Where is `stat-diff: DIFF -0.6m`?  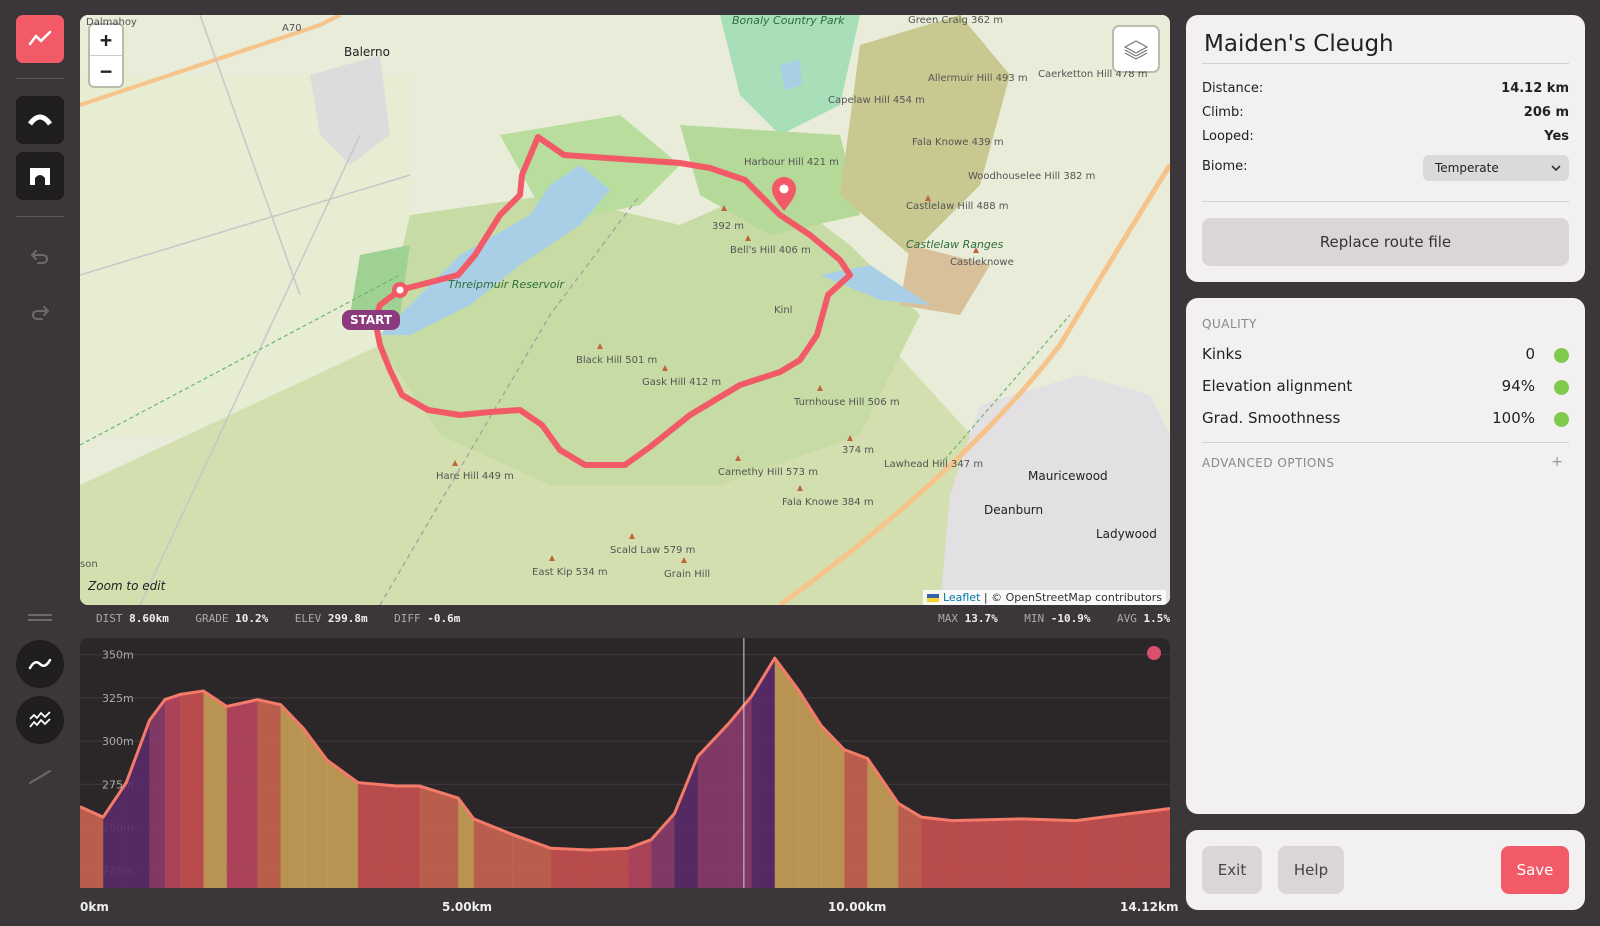 stat-diff: DIFF -0.6m is located at coordinates (427, 618).